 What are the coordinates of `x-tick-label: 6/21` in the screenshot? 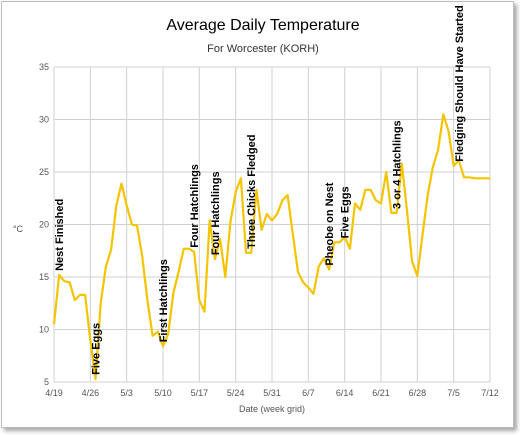 It's located at (381, 393).